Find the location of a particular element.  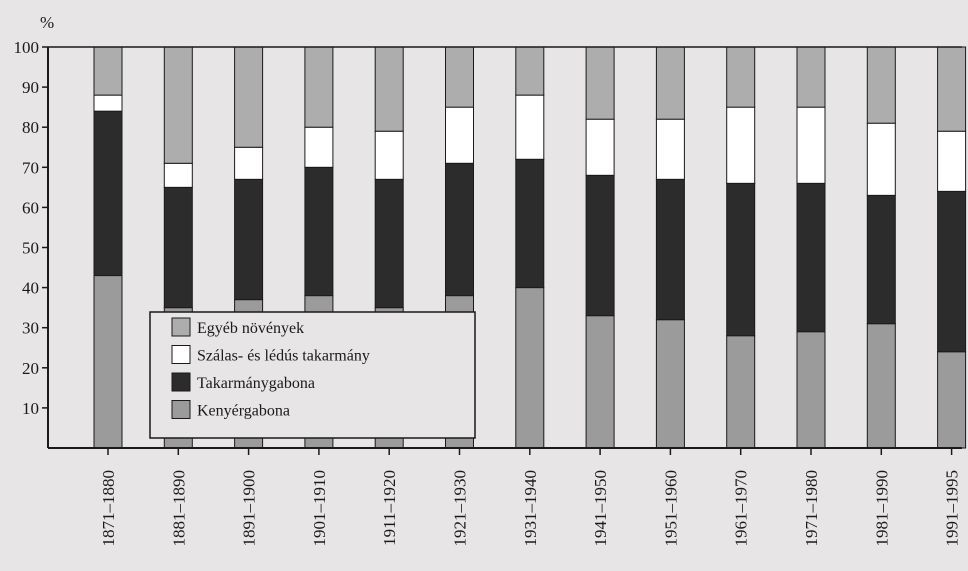

legend-label-3: Takarmánygabona is located at coordinates (256, 383).